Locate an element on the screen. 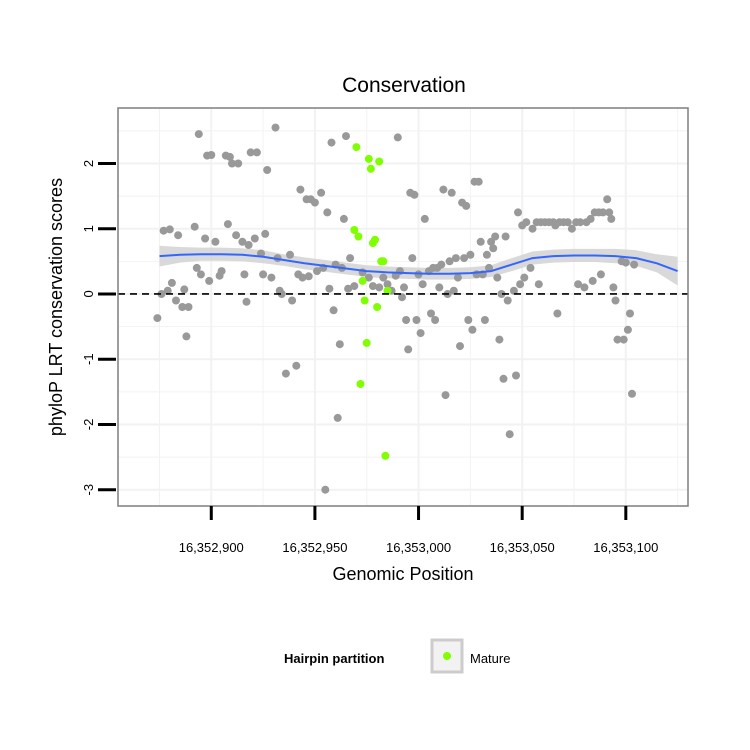  chart-title: Conservation is located at coordinates (404, 85).